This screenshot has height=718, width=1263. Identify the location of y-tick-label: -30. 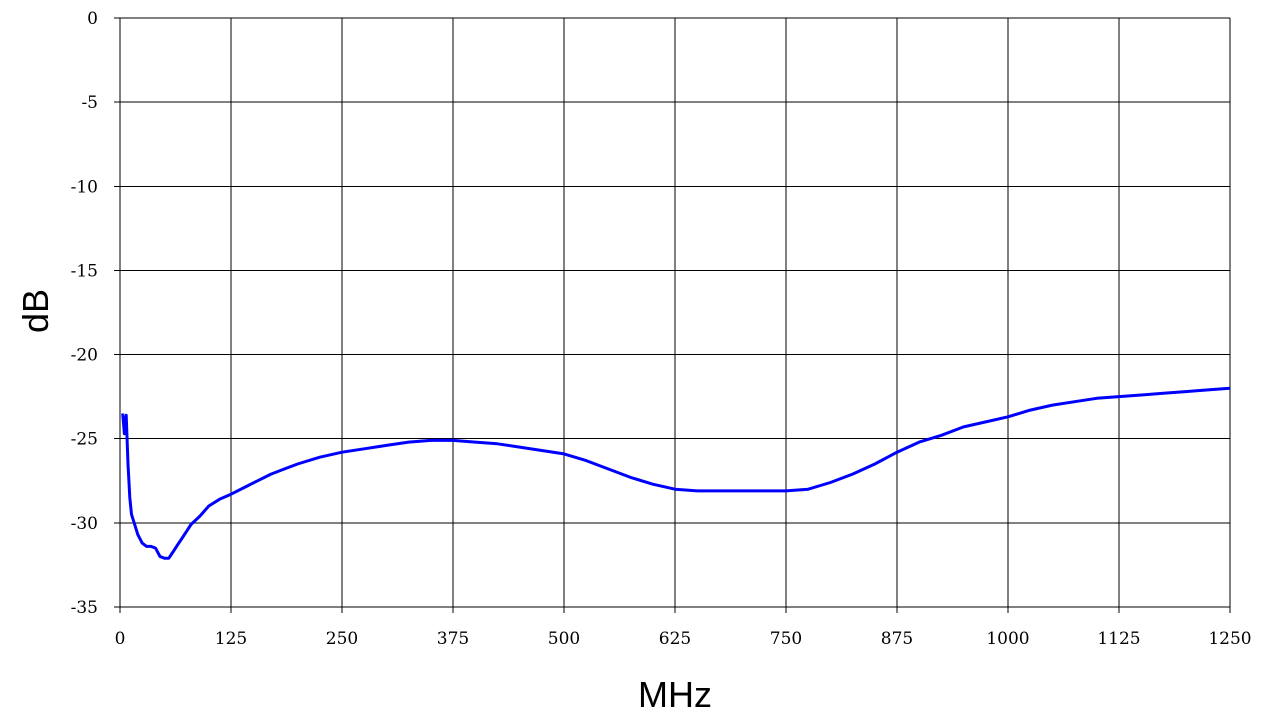
(84, 524).